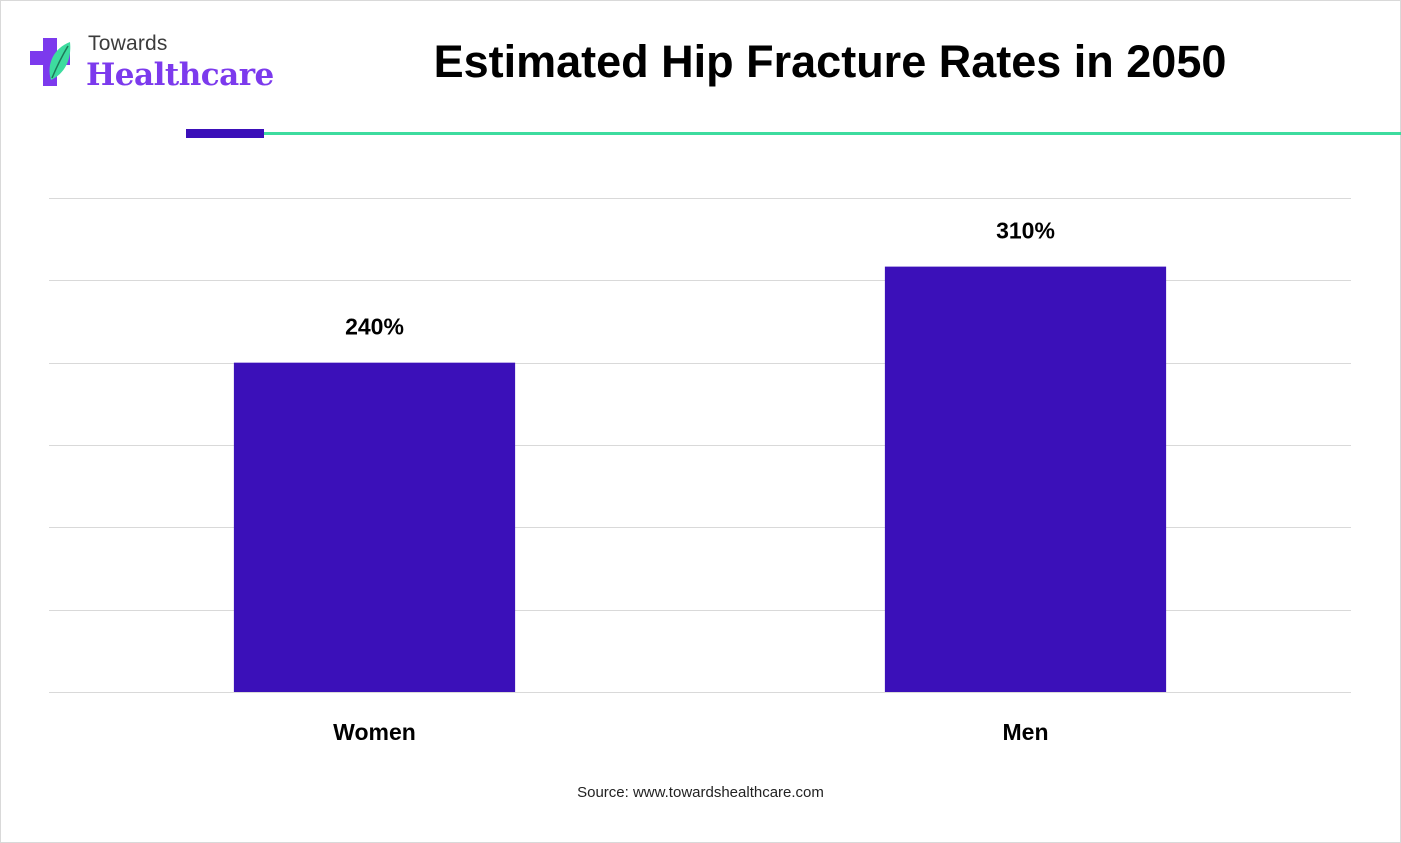 The width and height of the screenshot is (1401, 843). I want to click on brand-line-2: Healthcare, so click(180, 75).